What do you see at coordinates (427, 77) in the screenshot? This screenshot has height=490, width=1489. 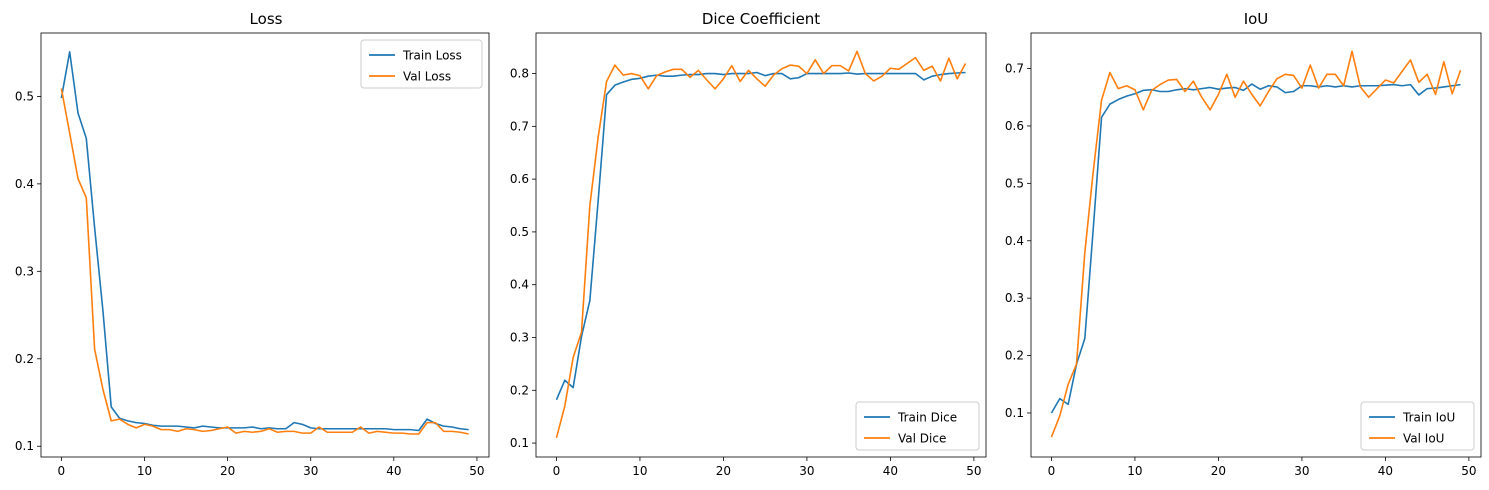 I see `legend-label: Val Loss` at bounding box center [427, 77].